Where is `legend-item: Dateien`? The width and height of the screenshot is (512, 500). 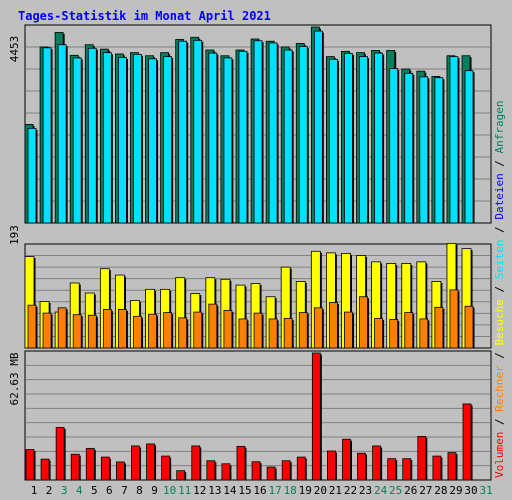 legend-item: Dateien is located at coordinates (499, 196).